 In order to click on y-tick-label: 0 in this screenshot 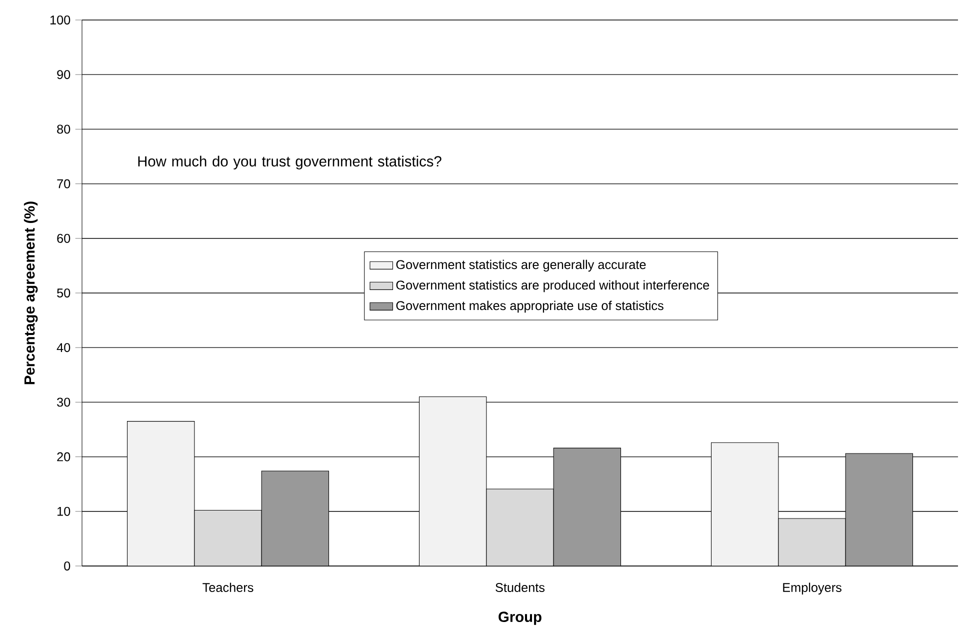, I will do `click(67, 566)`.